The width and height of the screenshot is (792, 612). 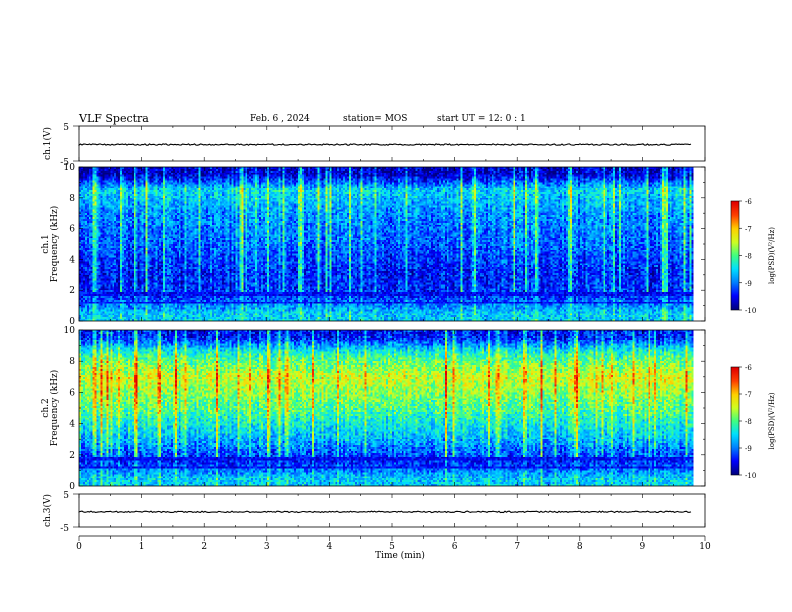 I want to click on ch1-spectrogram-ytick: 8, so click(x=72, y=199).